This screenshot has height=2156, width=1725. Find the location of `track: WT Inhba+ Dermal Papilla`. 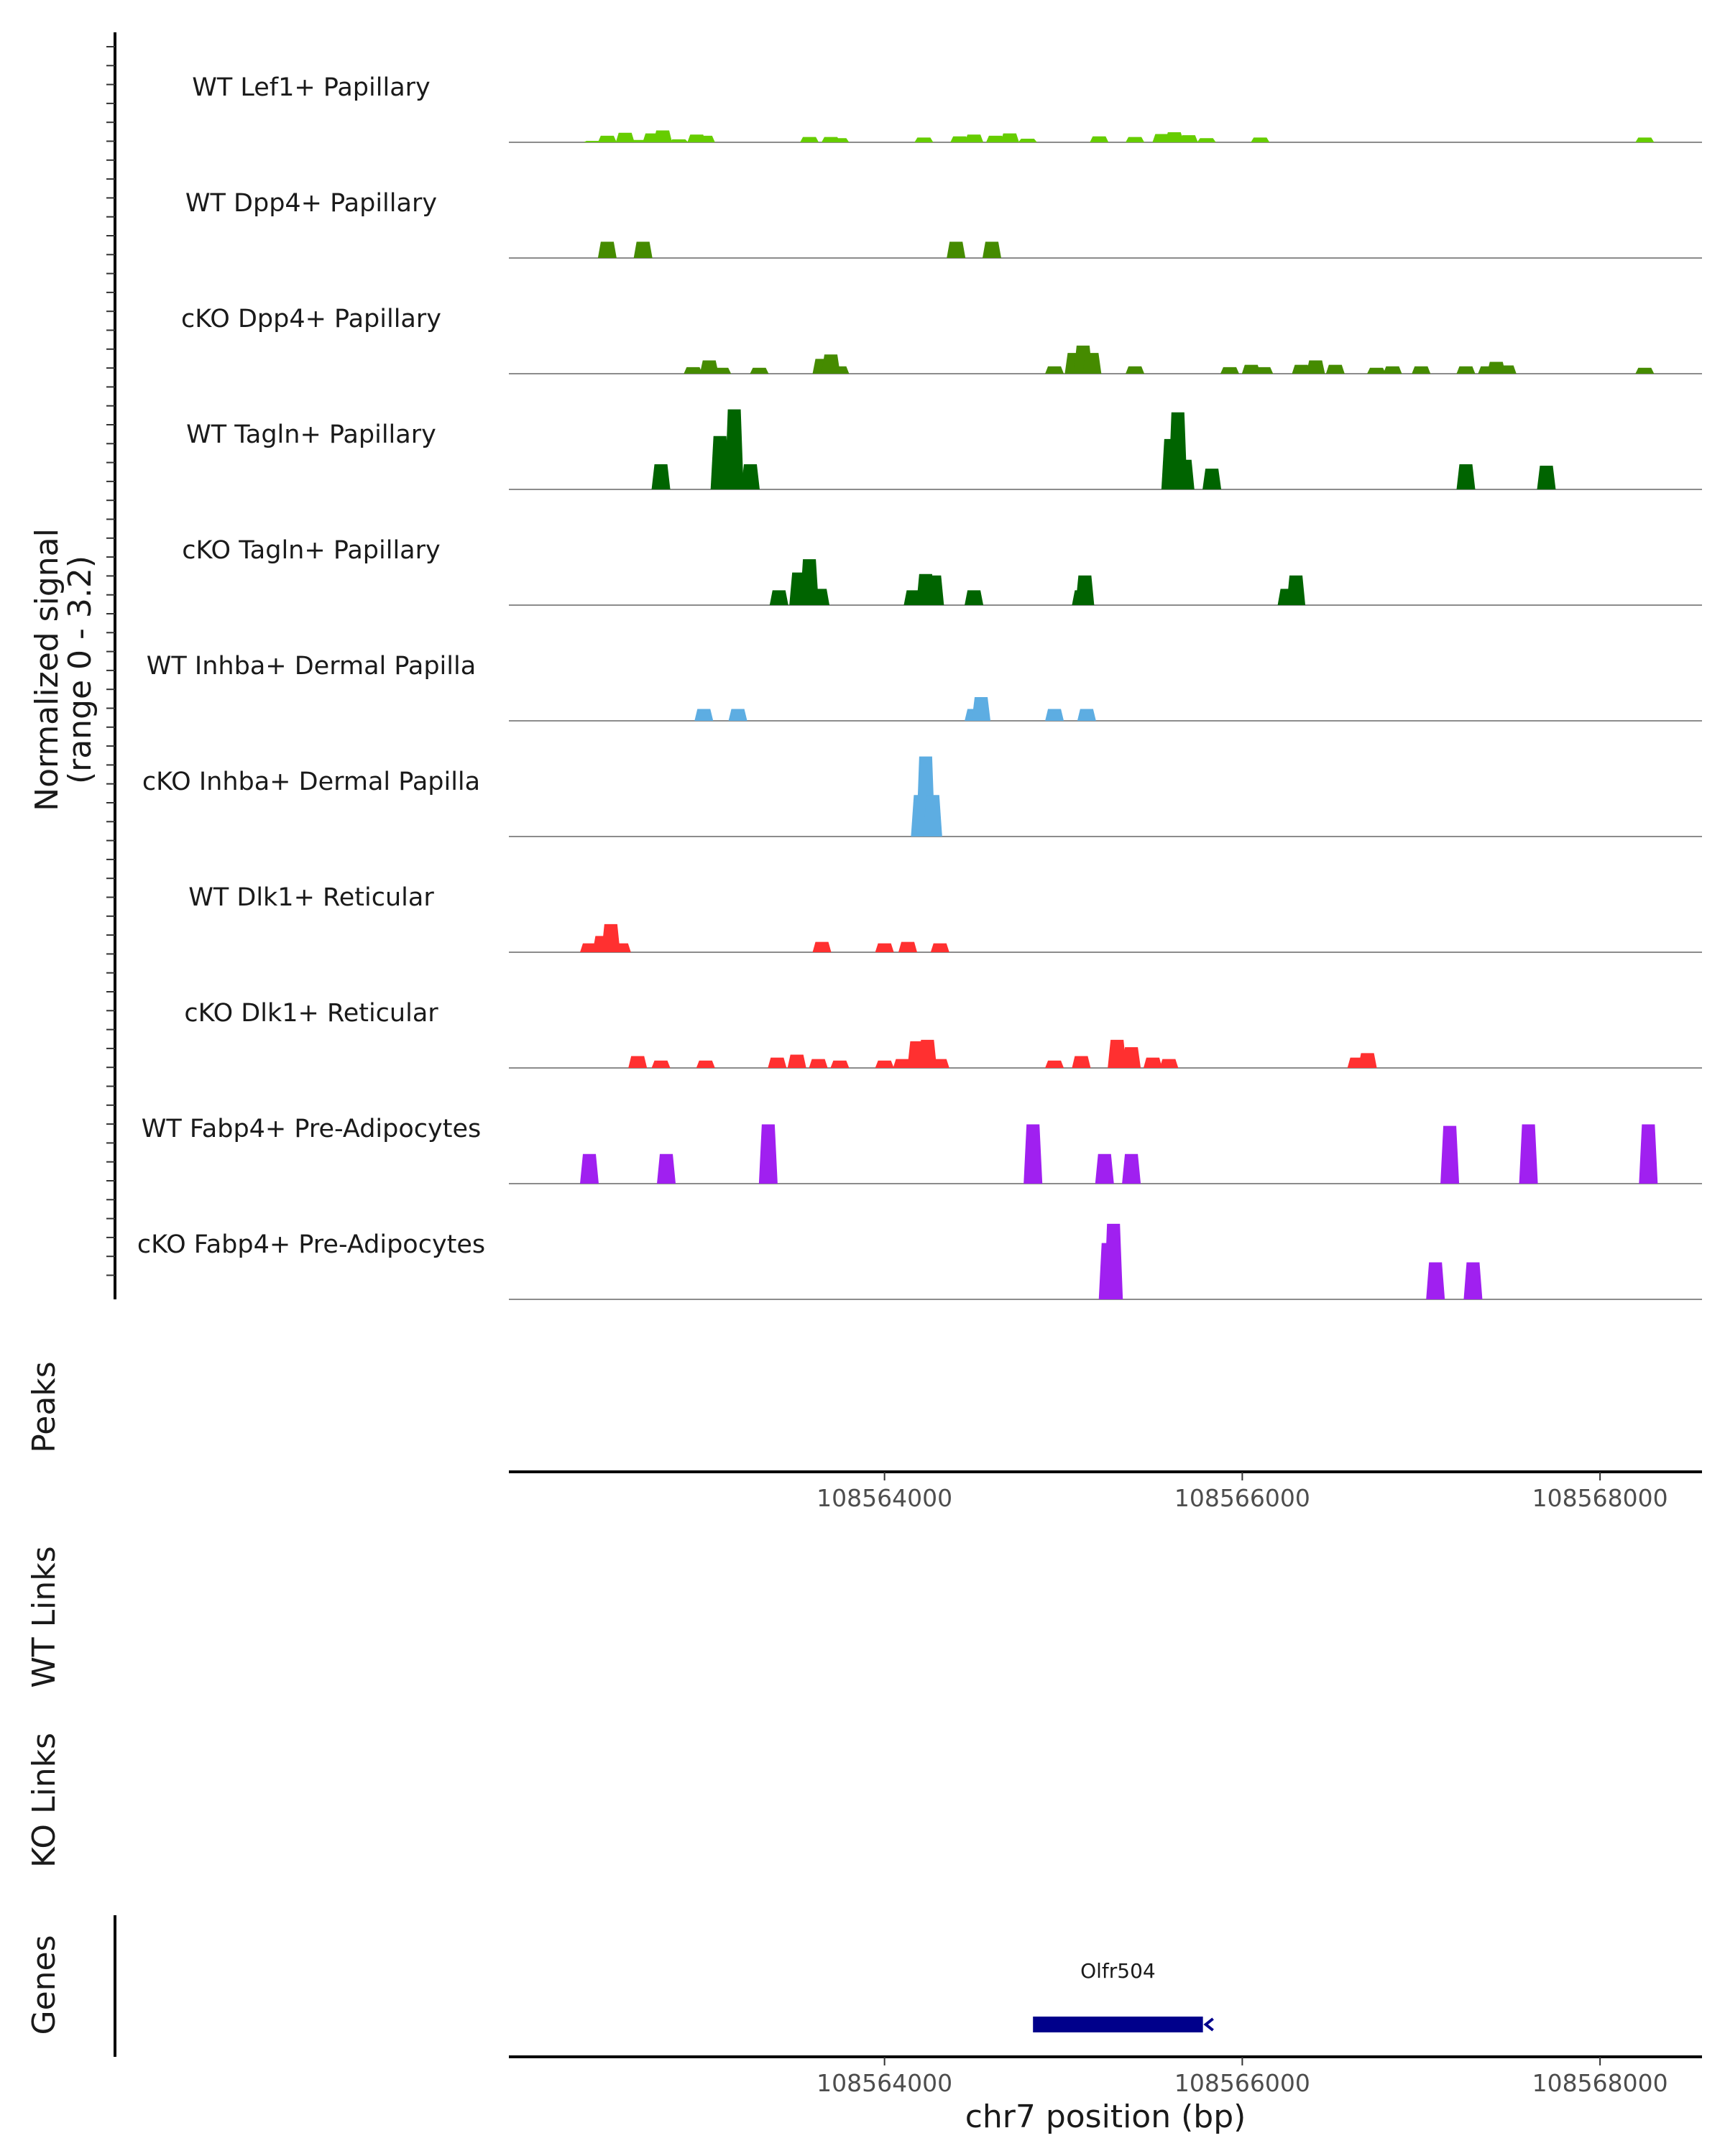

track: WT Inhba+ Dermal Papilla is located at coordinates (924, 687).